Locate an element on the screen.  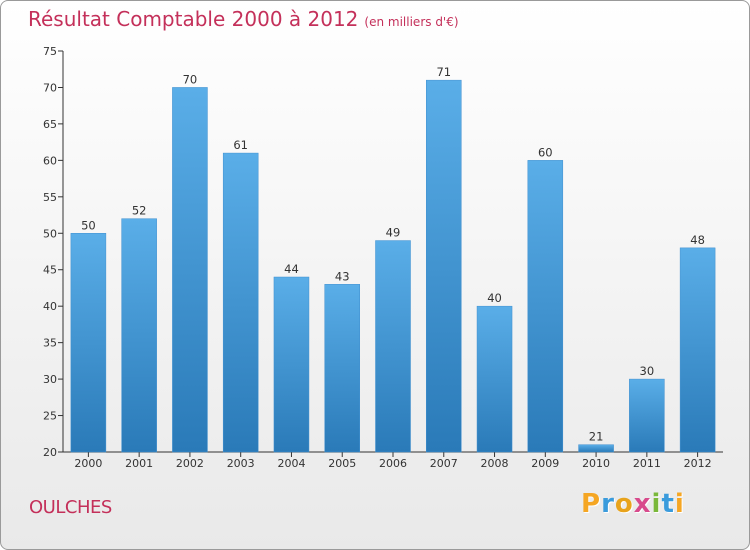
chart-subtitle: (en milliers d'€) is located at coordinates (411, 22).